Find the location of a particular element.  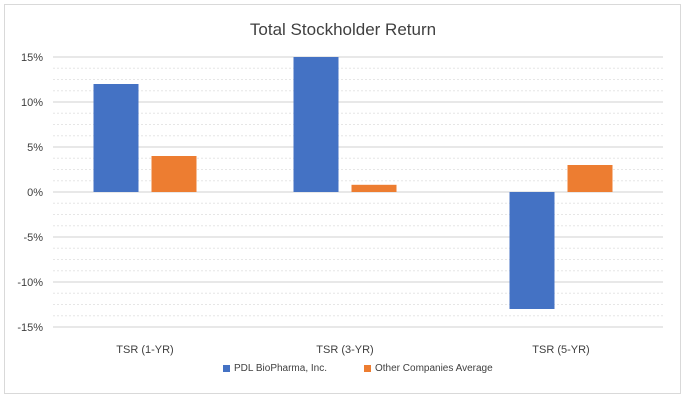

y-axis-ticks: 15% 10% 5% 0% -5% -10% -15% is located at coordinates (30, 193).